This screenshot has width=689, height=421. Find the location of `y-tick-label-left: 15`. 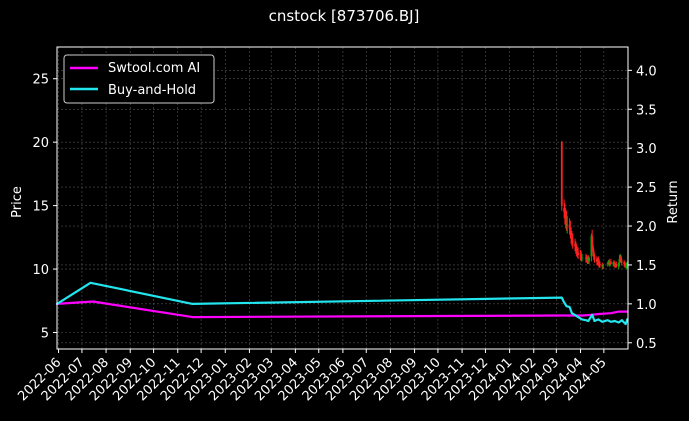

y-tick-label-left: 15 is located at coordinates (40, 207).